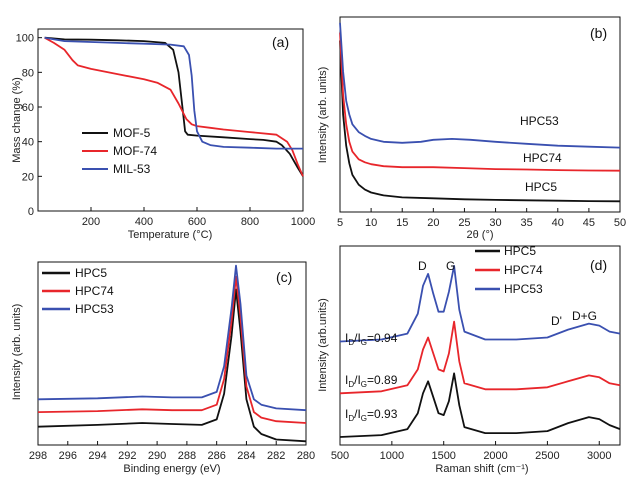  Describe the element at coordinates (422, 266) in the screenshot. I see `peak-label-d: D` at that location.